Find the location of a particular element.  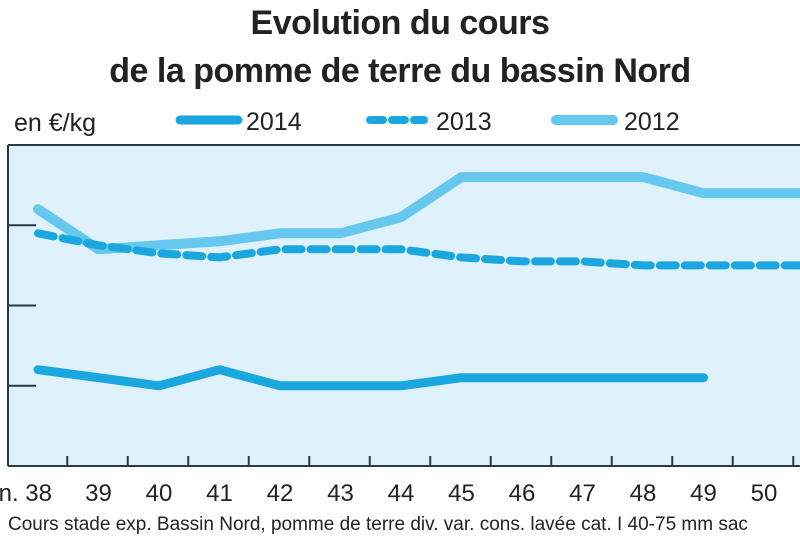

chart-title-line-2: de la pomme de terre du bassin Nord is located at coordinates (400, 71).